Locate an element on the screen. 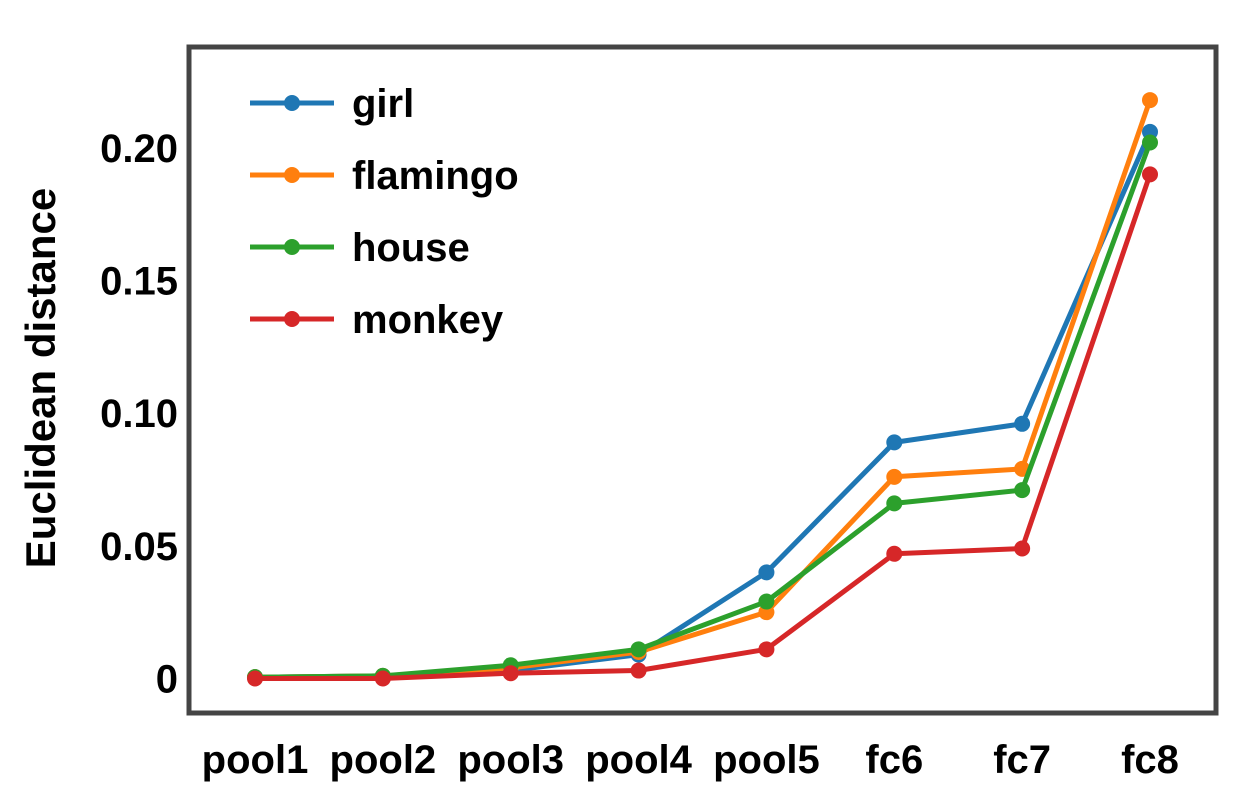 The image size is (1248, 787). x-tick-label: fc6 is located at coordinates (894, 760).